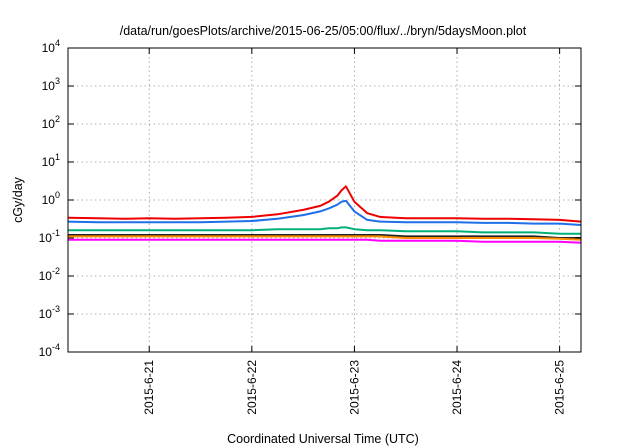  Describe the element at coordinates (51, 160) in the screenshot. I see `y-tick-label: 10¹` at that location.